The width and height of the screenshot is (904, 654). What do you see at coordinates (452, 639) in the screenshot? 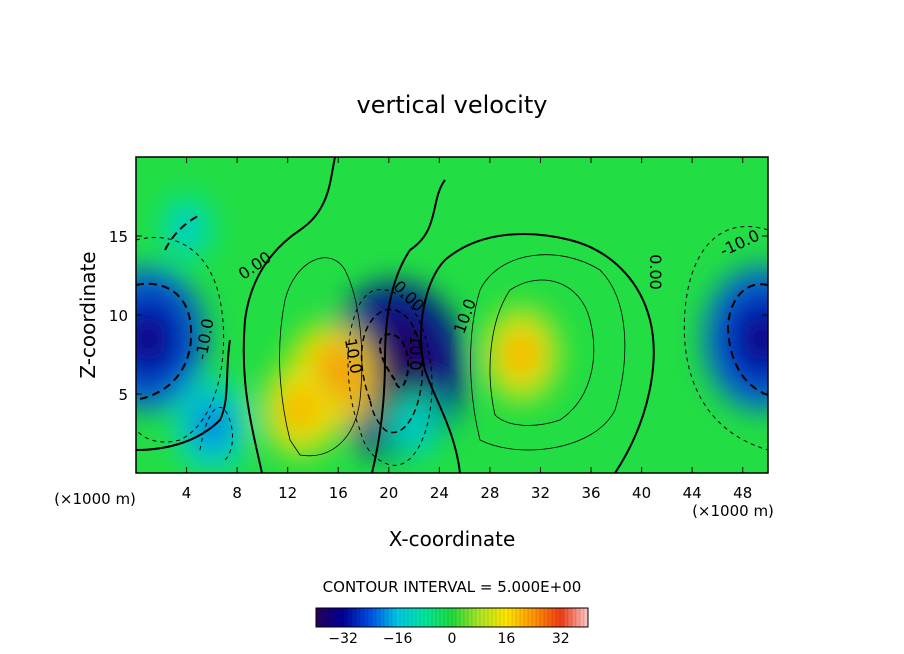
I see `colorbar-tick-label: 0` at bounding box center [452, 639].